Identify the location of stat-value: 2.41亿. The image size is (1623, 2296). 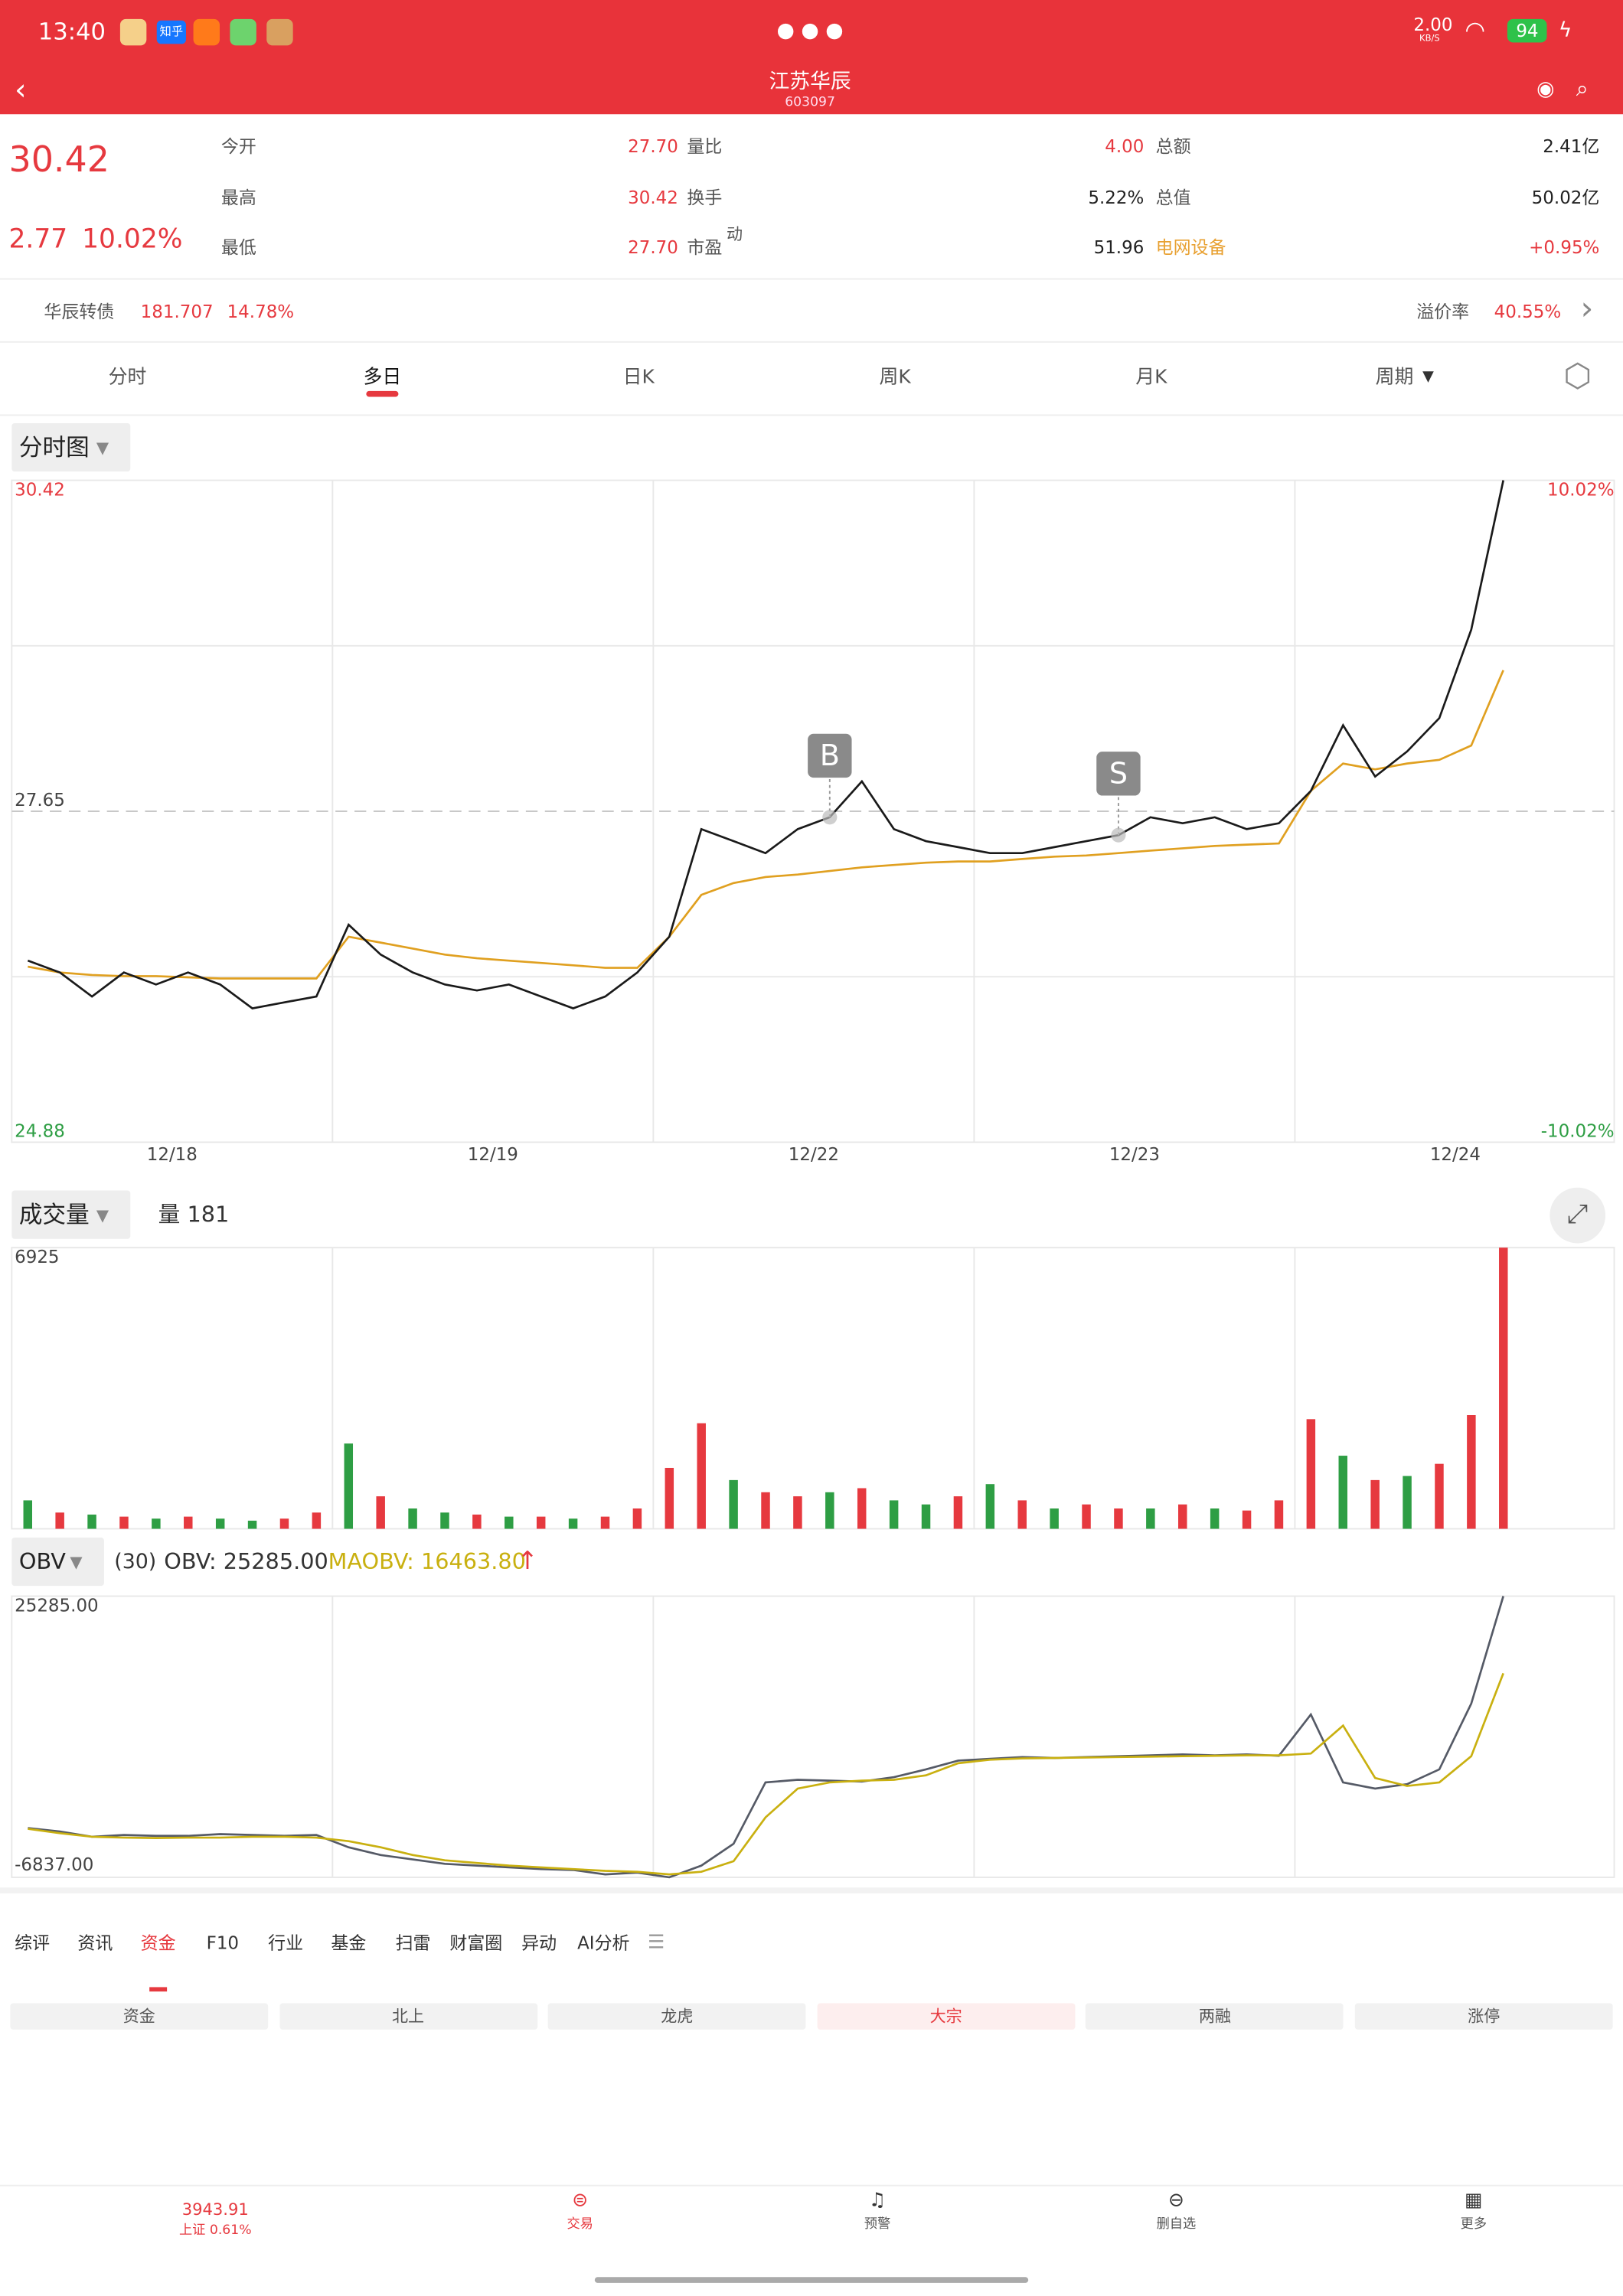
(1571, 146).